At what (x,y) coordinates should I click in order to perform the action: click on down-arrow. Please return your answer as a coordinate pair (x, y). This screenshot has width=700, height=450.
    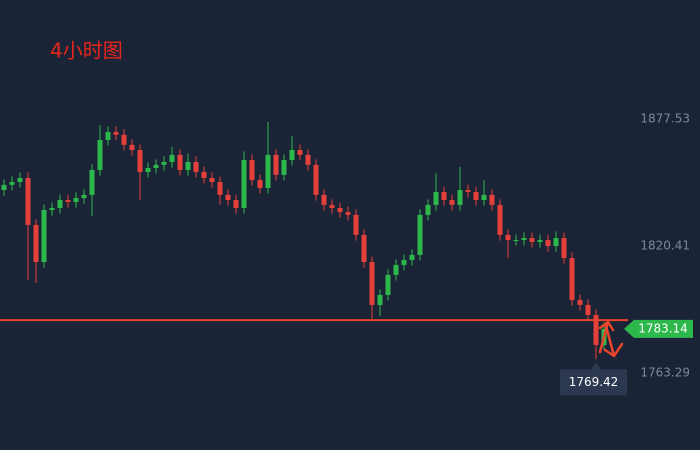
    Looking at the image, I should click on (613, 341).